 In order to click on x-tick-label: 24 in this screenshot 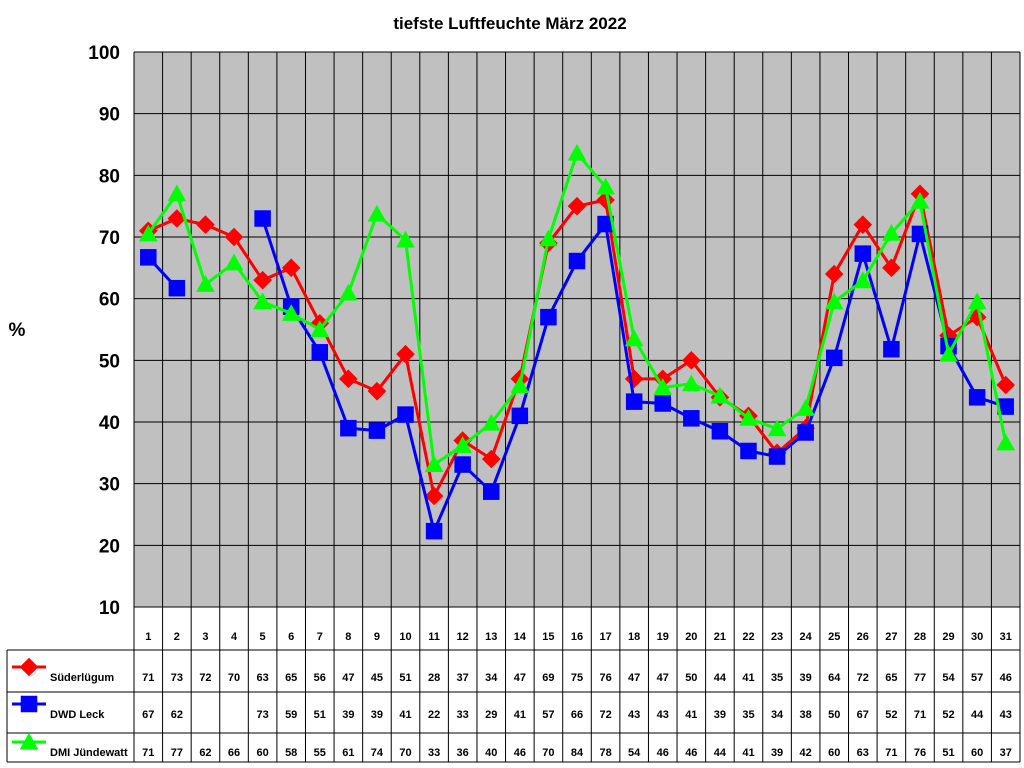, I will do `click(806, 637)`.